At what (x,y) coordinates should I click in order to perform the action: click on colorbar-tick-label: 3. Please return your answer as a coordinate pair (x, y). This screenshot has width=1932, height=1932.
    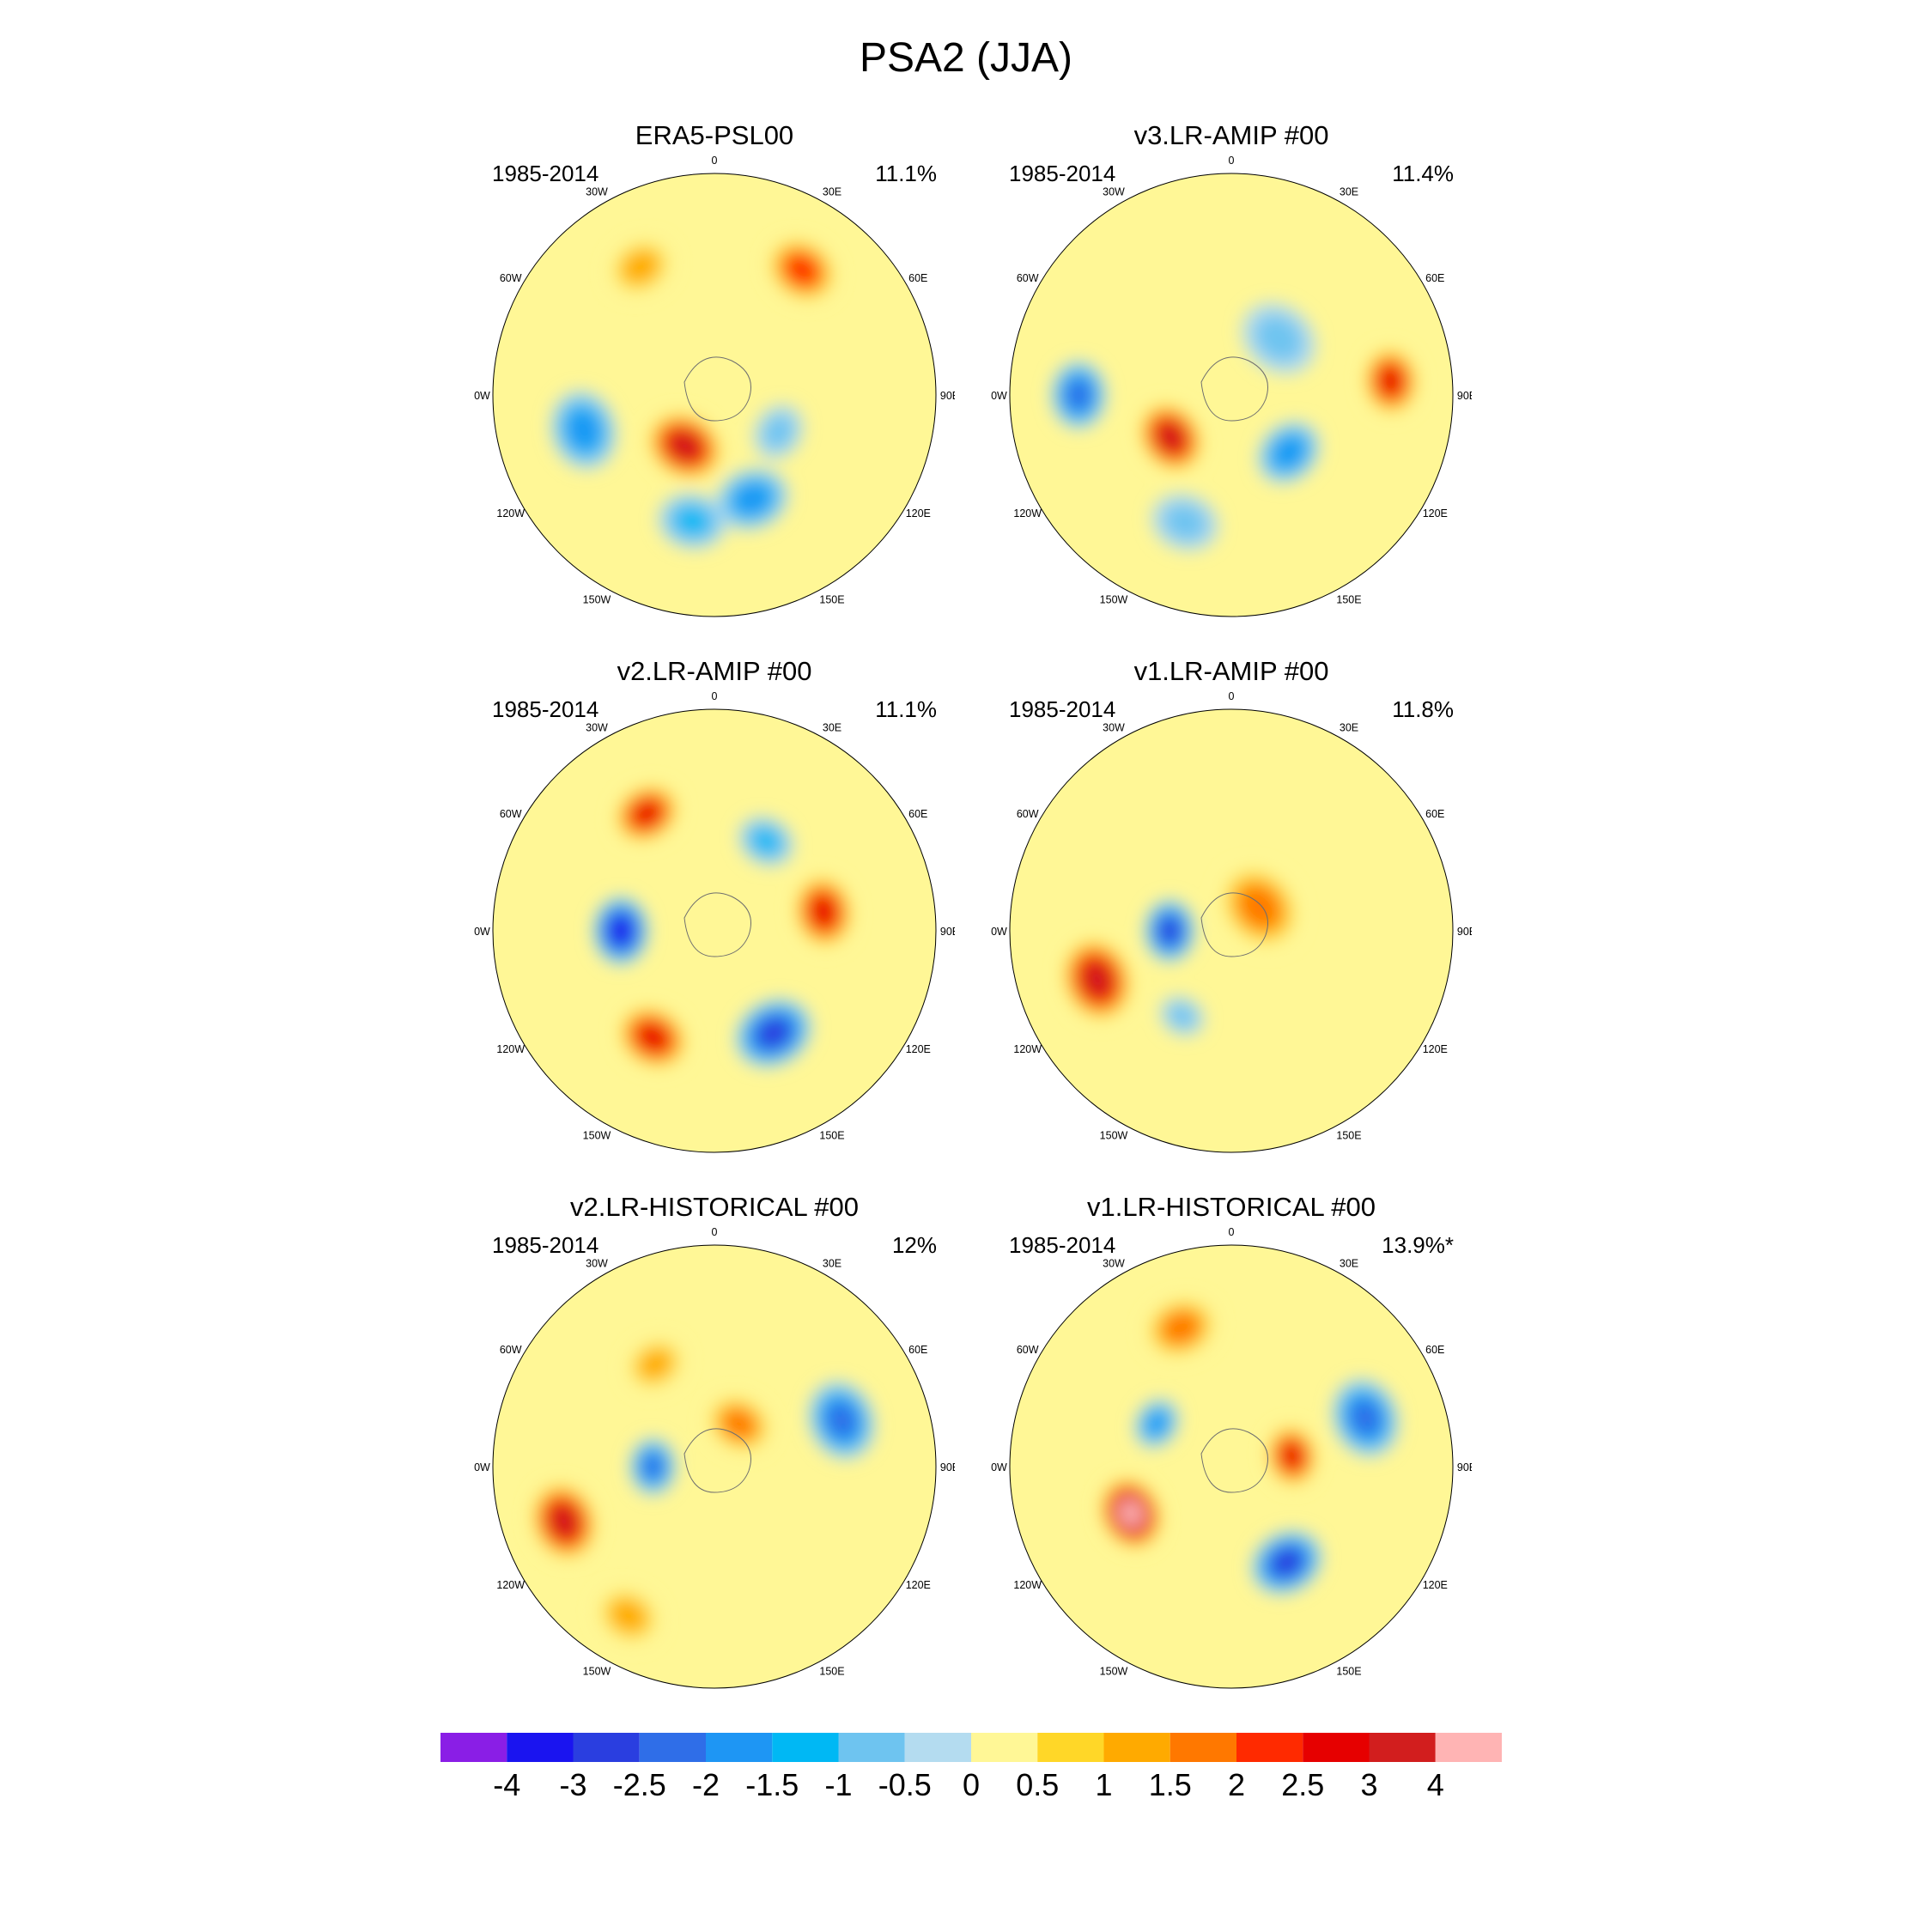
    Looking at the image, I should click on (1369, 1784).